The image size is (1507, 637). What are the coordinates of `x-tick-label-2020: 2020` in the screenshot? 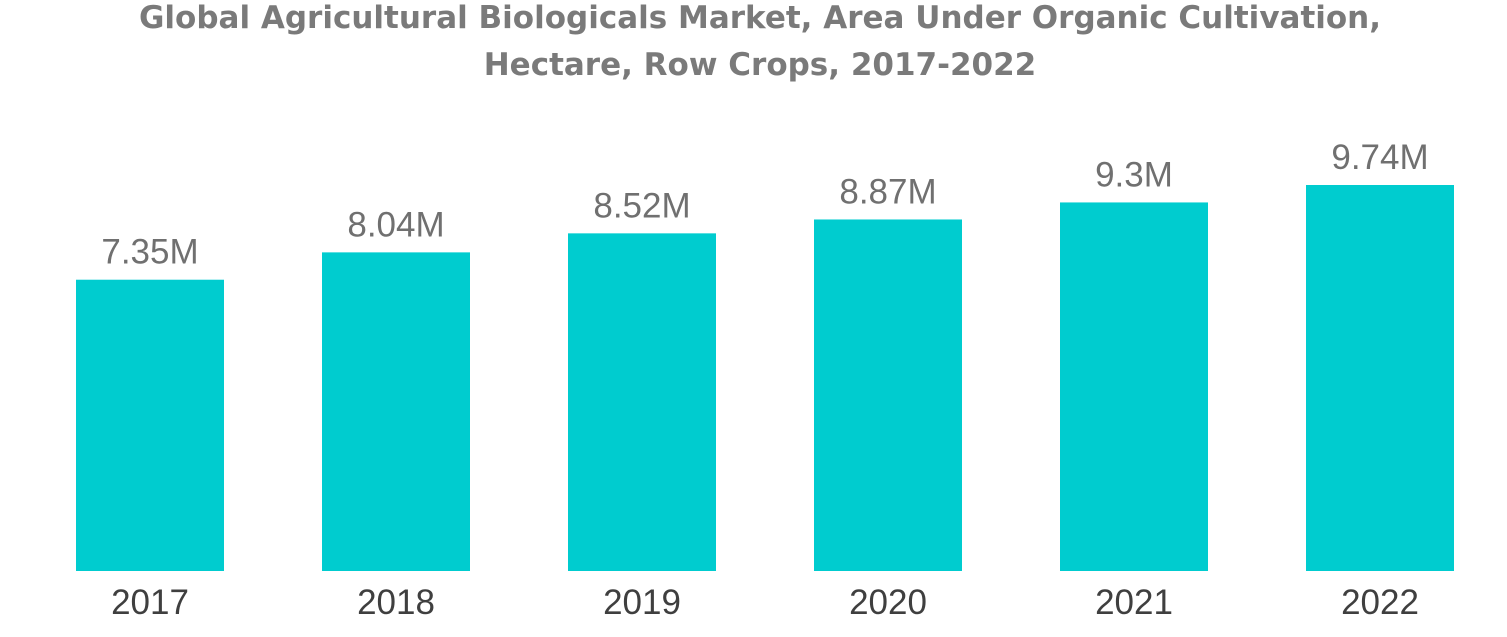 It's located at (888, 602).